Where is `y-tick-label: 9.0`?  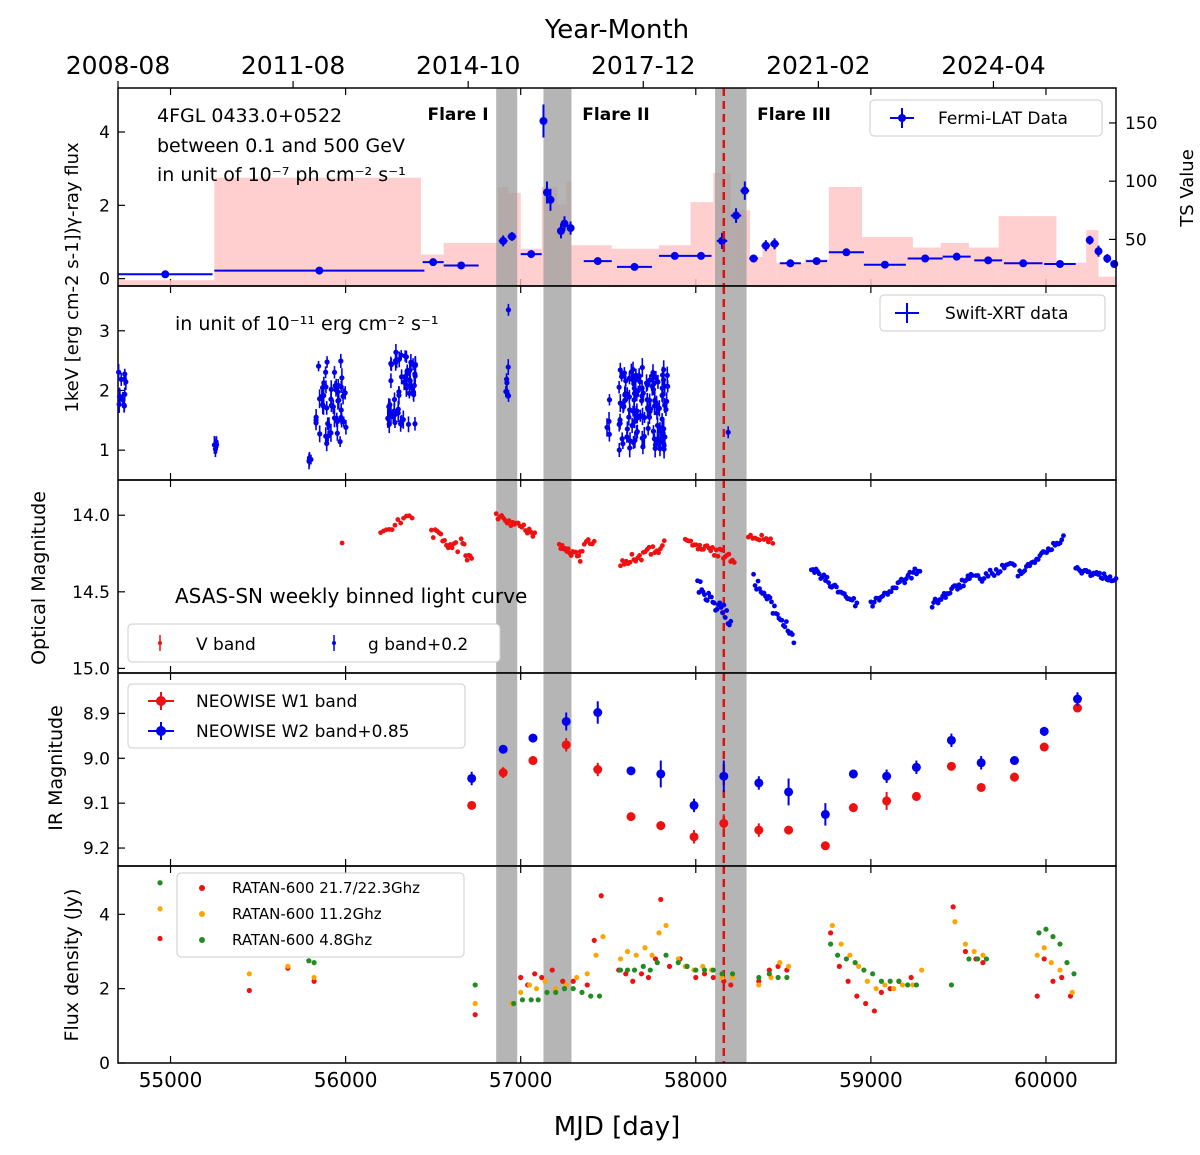
y-tick-label: 9.0 is located at coordinates (96, 759).